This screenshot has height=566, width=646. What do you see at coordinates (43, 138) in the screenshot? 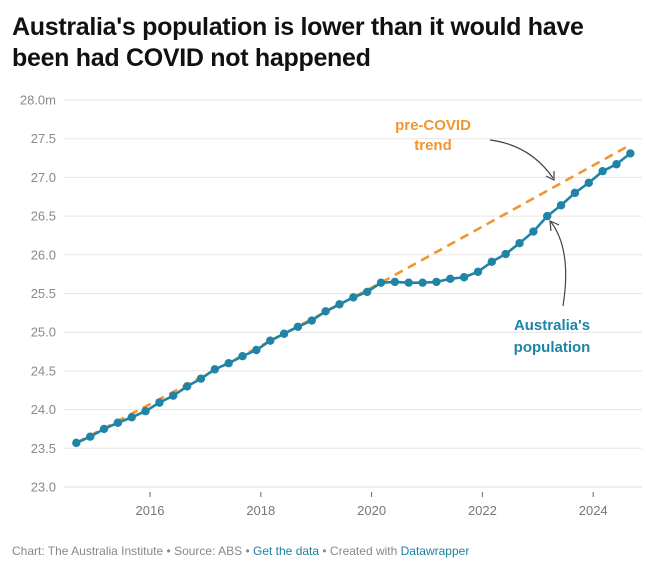
I see `y-tick-label: 27.5` at bounding box center [43, 138].